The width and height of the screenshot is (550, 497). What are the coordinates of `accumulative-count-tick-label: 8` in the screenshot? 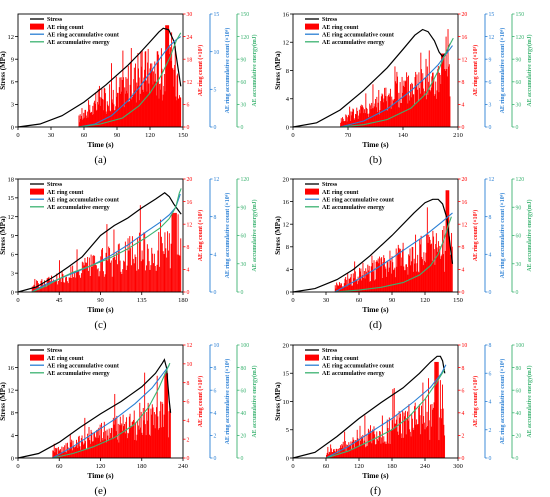 It's located at (215, 218).